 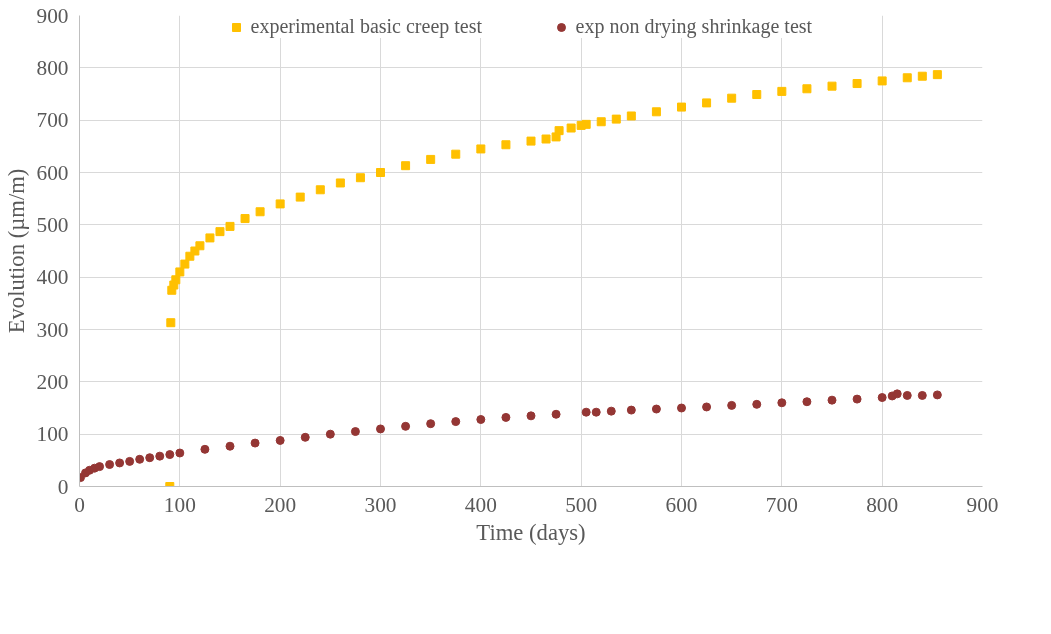 What do you see at coordinates (480, 504) in the screenshot?
I see `x-tick-label: 400` at bounding box center [480, 504].